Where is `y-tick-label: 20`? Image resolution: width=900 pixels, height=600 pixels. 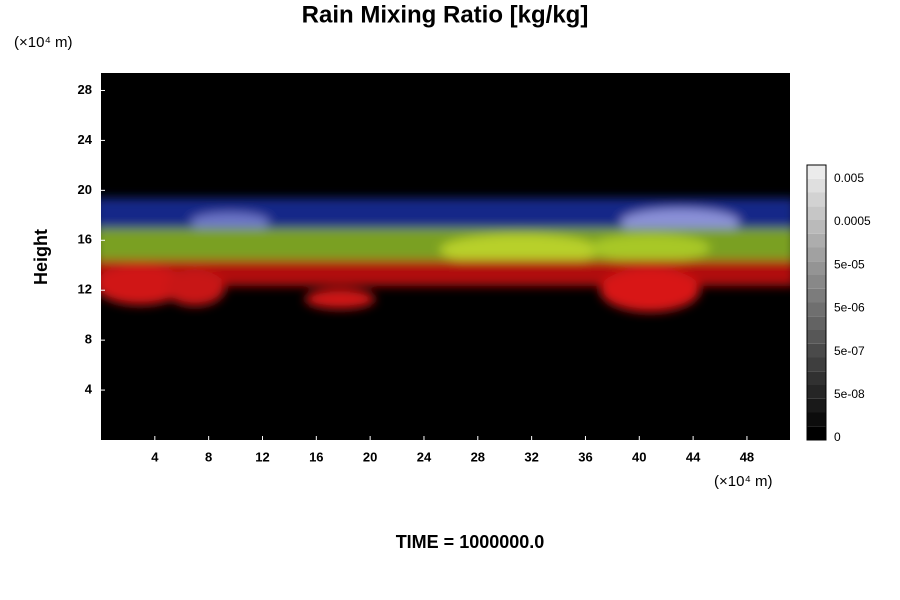 y-tick-label: 20 is located at coordinates (85, 189).